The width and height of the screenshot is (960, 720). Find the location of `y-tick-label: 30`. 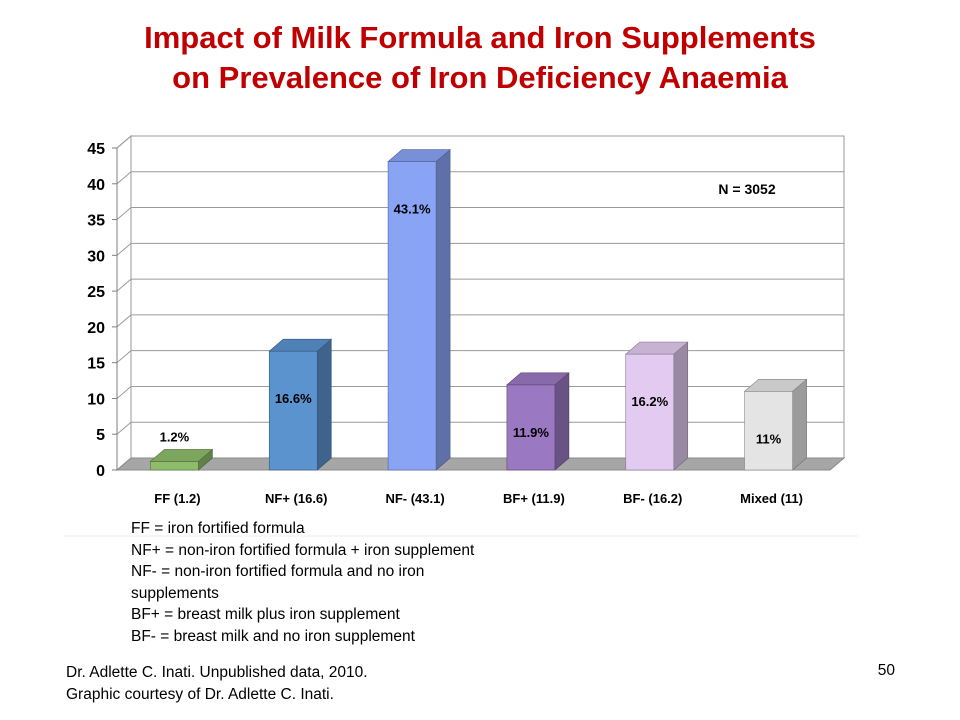

y-tick-label: 30 is located at coordinates (96, 256).